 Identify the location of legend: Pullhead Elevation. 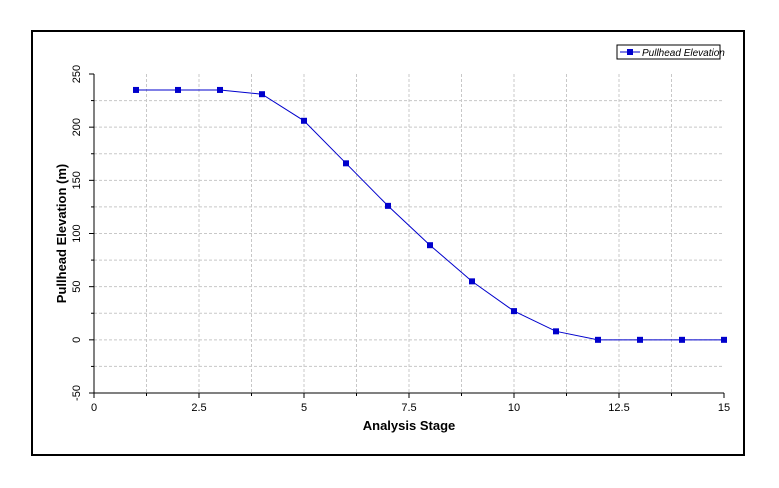
(670, 52).